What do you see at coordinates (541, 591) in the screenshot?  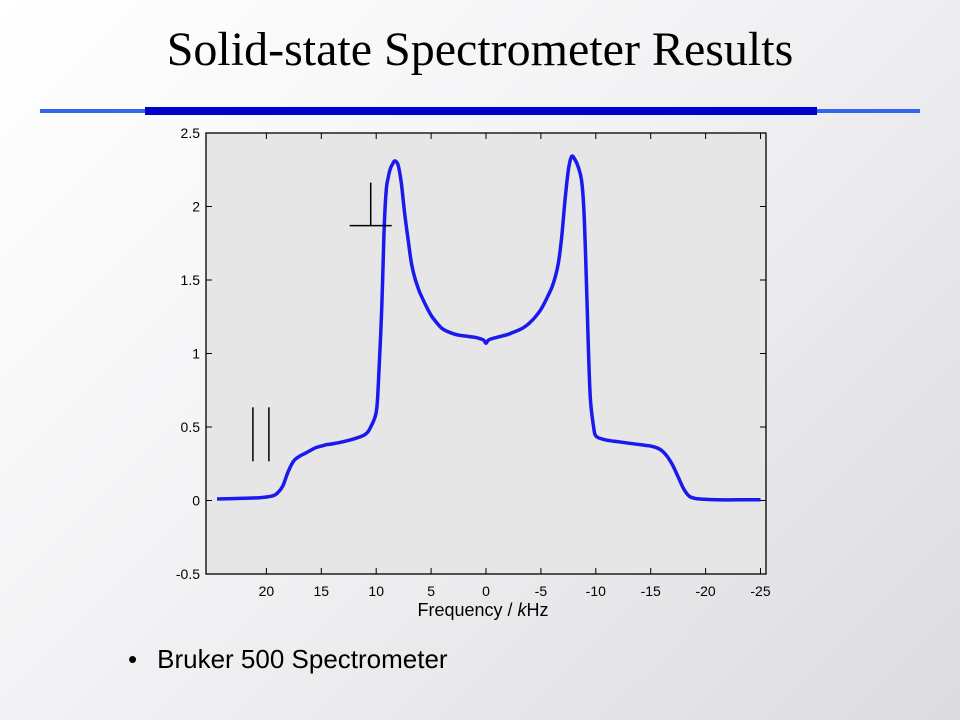 I see `x-tick-label: -5` at bounding box center [541, 591].